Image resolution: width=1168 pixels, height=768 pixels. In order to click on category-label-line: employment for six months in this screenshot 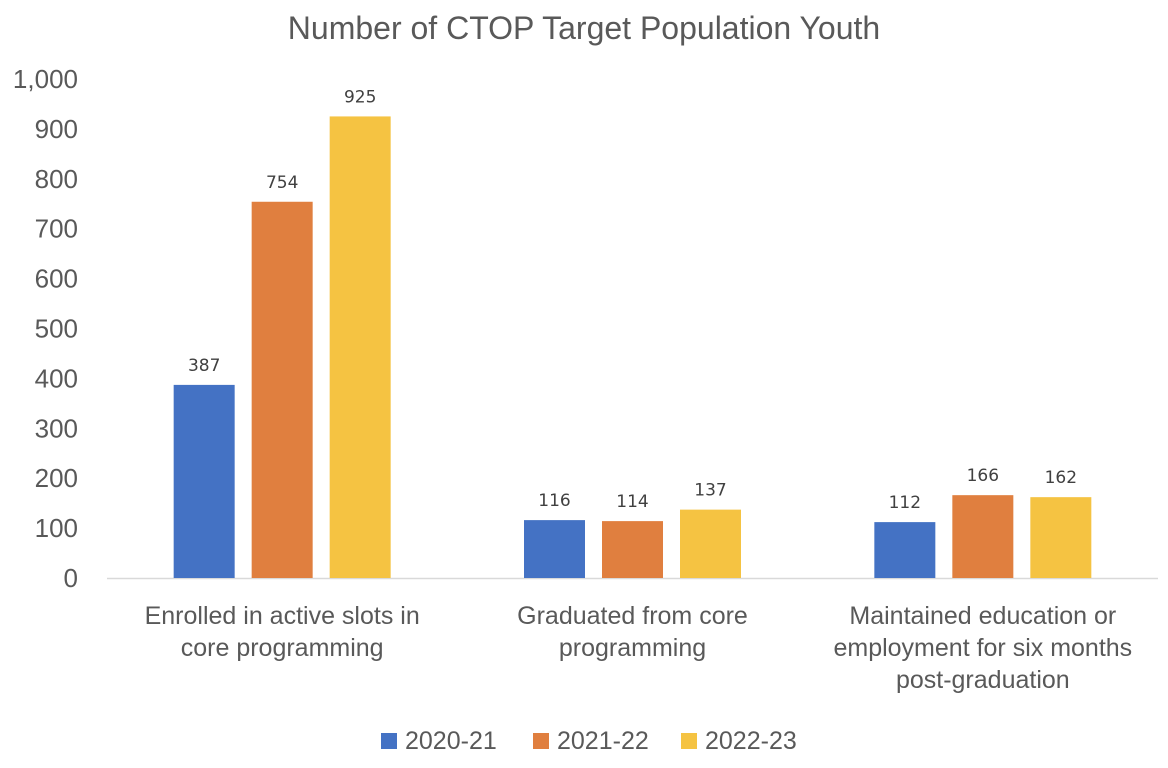, I will do `click(982, 648)`.